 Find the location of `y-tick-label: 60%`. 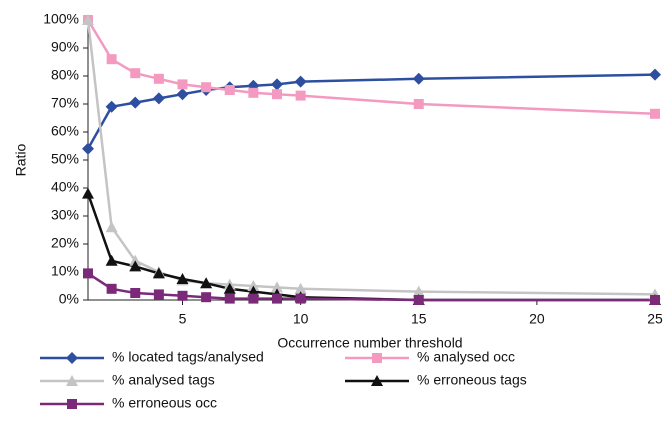

y-tick-label: 60% is located at coordinates (65, 131).